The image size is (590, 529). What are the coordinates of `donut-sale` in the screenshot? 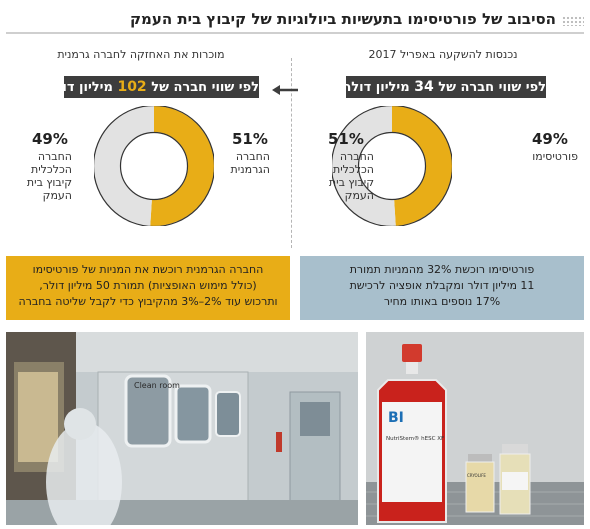 It's located at (154, 166).